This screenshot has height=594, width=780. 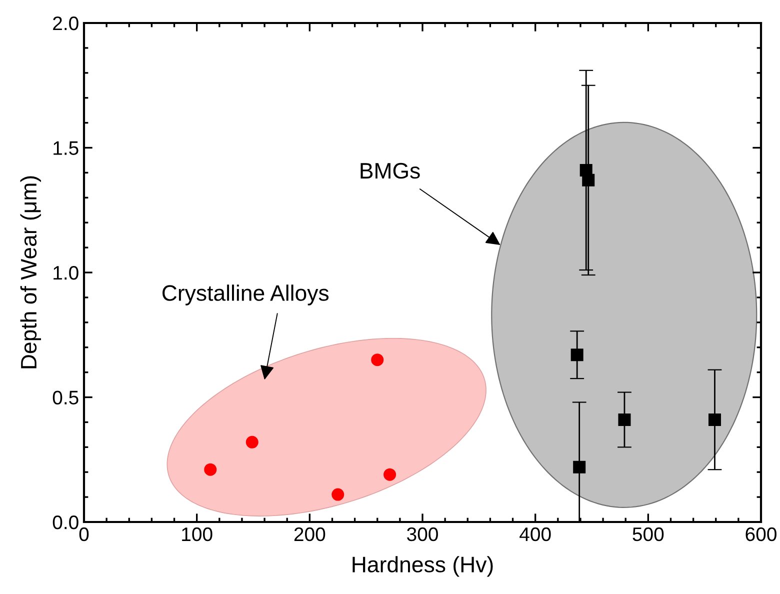 What do you see at coordinates (310, 534) in the screenshot?
I see `x-tick-label: 200` at bounding box center [310, 534].